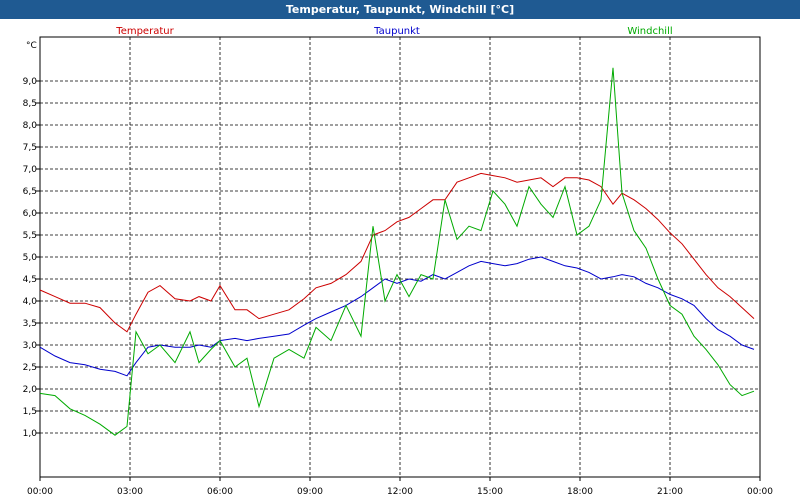  What do you see at coordinates (30, 368) in the screenshot?
I see `y-tick-label: 2,5` at bounding box center [30, 368].